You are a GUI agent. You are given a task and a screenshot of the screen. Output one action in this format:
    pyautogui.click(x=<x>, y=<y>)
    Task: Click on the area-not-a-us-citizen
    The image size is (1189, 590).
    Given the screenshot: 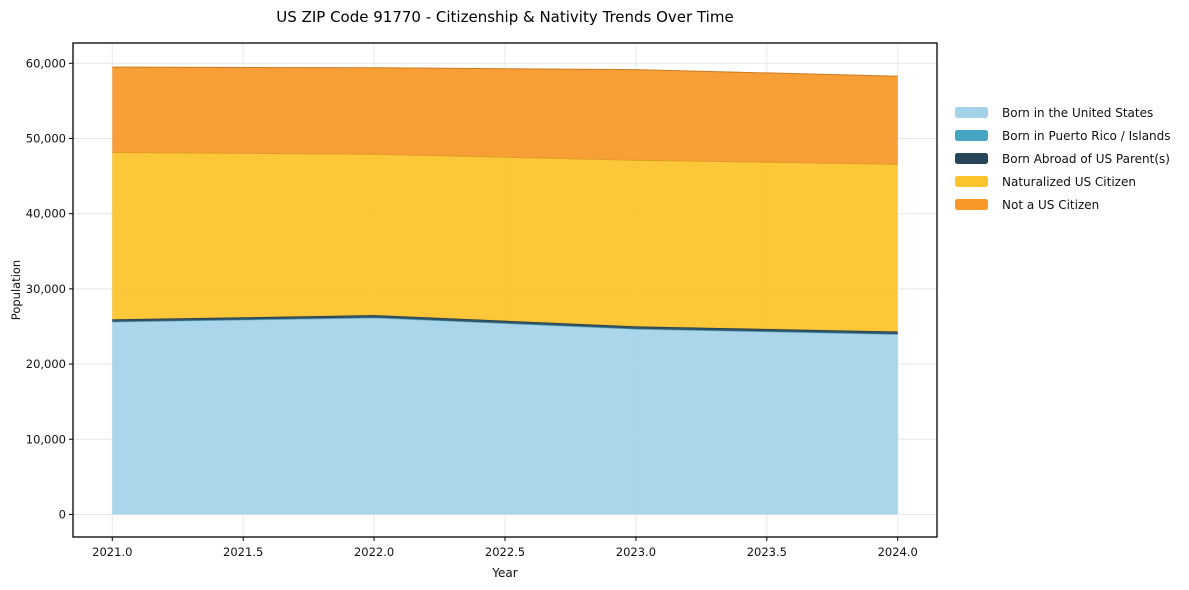 What is the action you would take?
    pyautogui.click(x=505, y=116)
    